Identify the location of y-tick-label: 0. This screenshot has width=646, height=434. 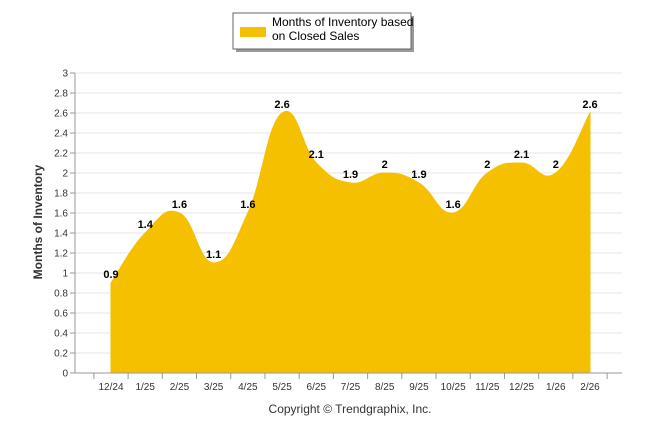
(65, 374).